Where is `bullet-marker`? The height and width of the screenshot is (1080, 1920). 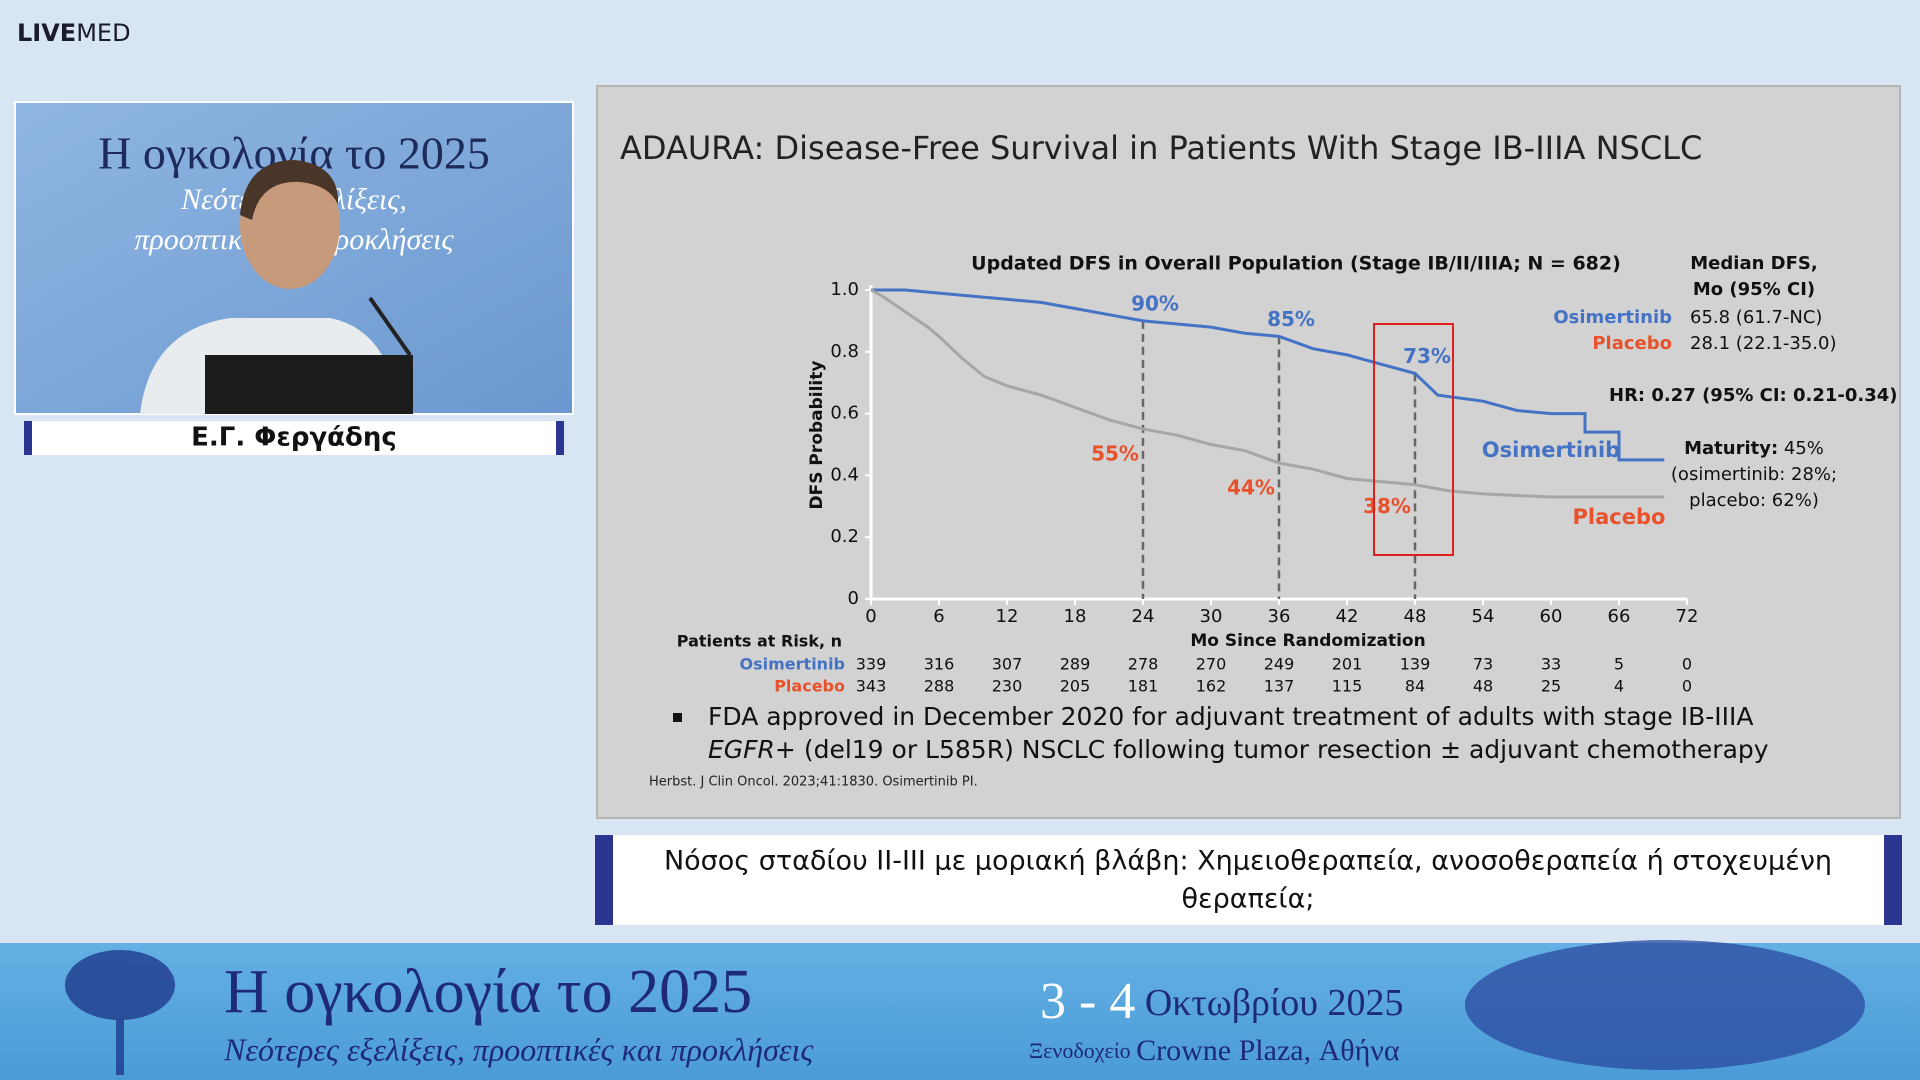 bullet-marker is located at coordinates (677, 717).